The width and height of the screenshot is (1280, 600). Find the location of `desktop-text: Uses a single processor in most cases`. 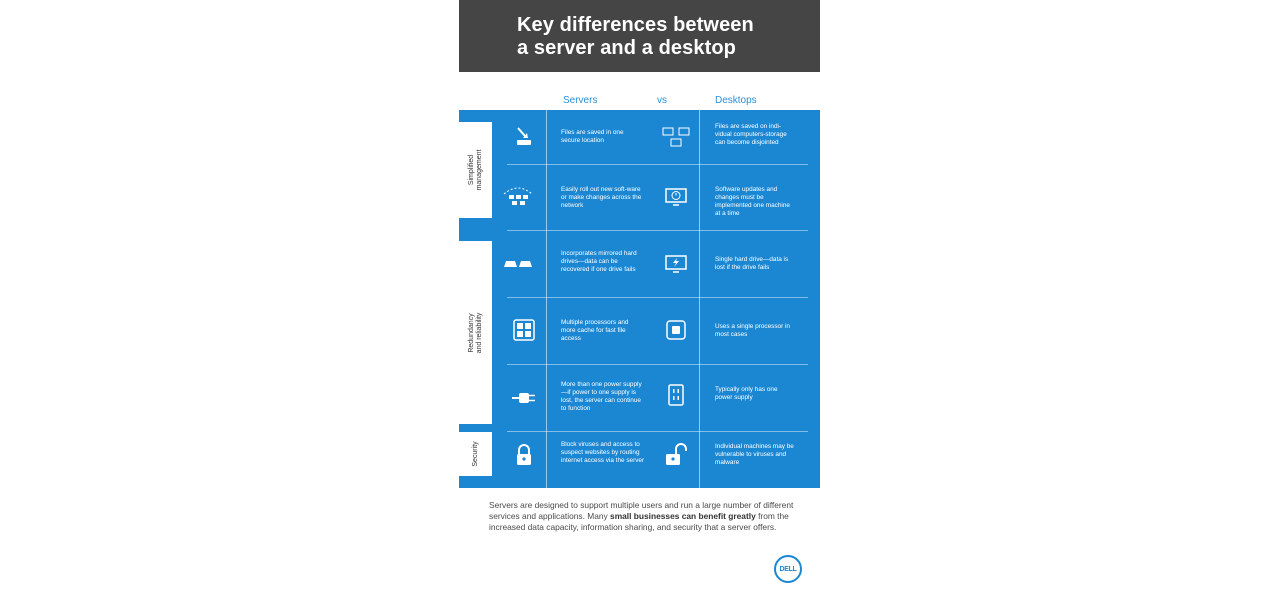

desktop-text: Uses a single processor in most cases is located at coordinates (752, 330).